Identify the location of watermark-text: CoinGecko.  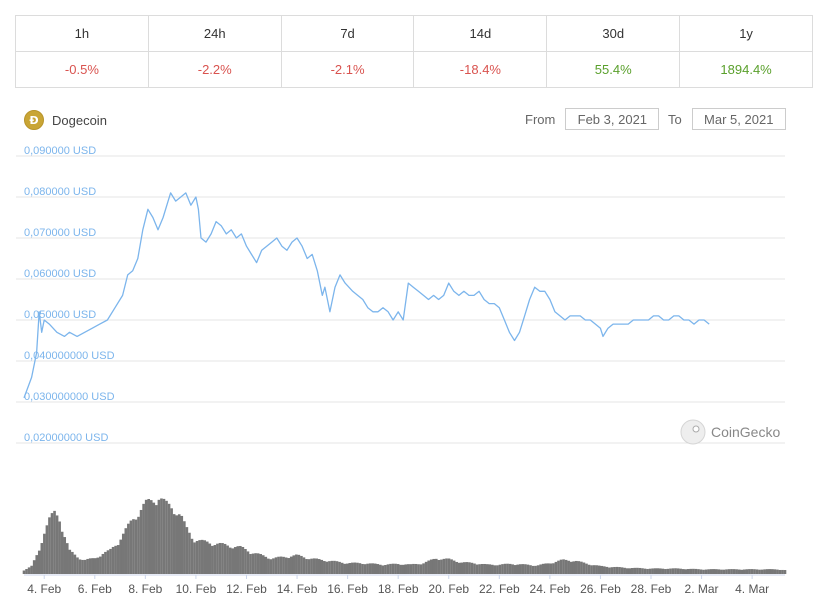
(745, 432).